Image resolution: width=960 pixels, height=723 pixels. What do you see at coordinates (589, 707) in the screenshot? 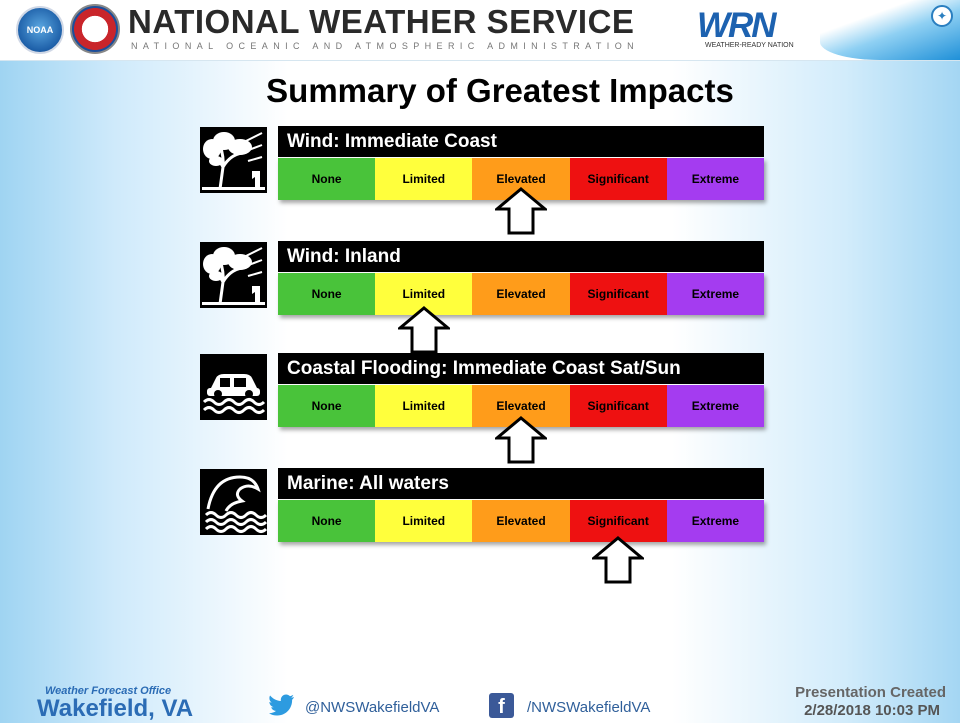
I see `facebook-page-link: /NWSWakefieldVA` at bounding box center [589, 707].